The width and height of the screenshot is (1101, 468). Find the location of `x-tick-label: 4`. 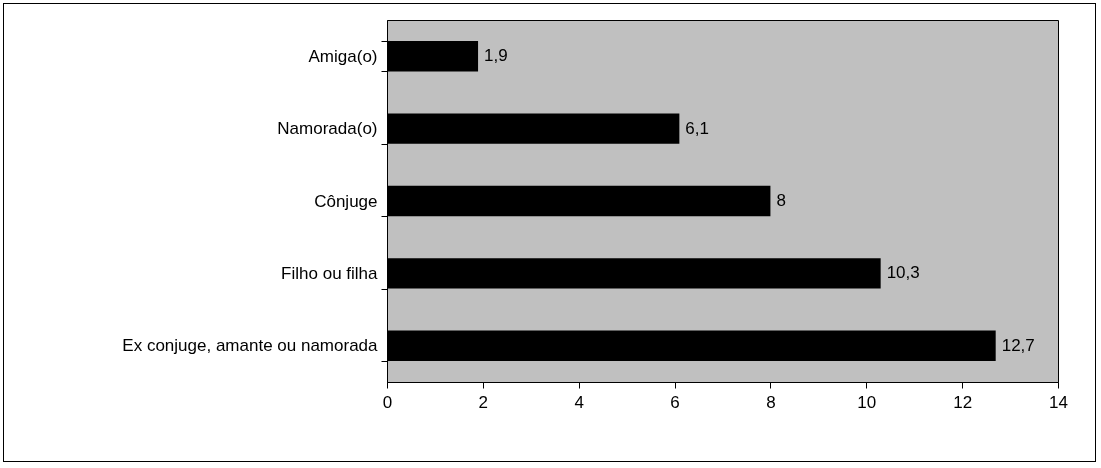

x-tick-label: 4 is located at coordinates (579, 402).